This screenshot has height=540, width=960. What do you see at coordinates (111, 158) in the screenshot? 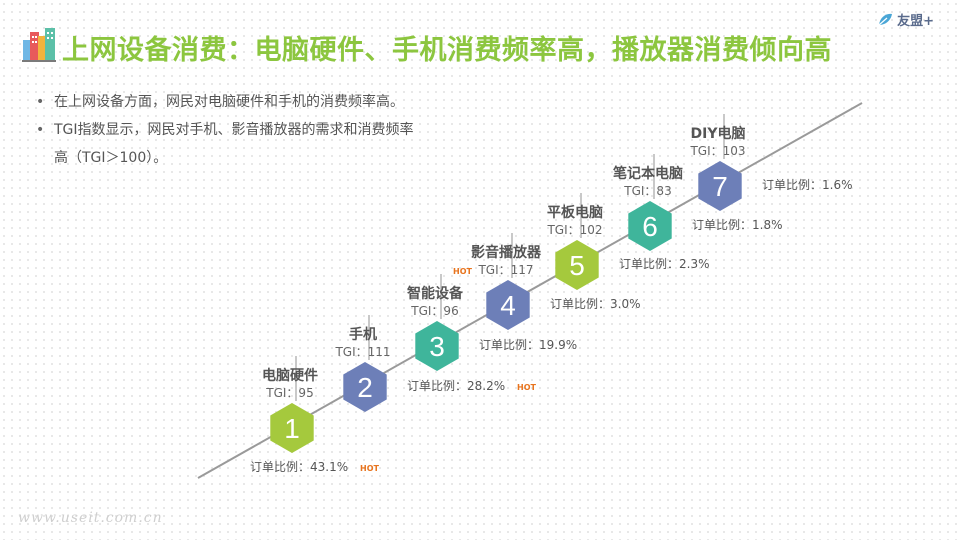
I see `bullet-text-continued: 高（TGI＞100）。` at bounding box center [111, 158].